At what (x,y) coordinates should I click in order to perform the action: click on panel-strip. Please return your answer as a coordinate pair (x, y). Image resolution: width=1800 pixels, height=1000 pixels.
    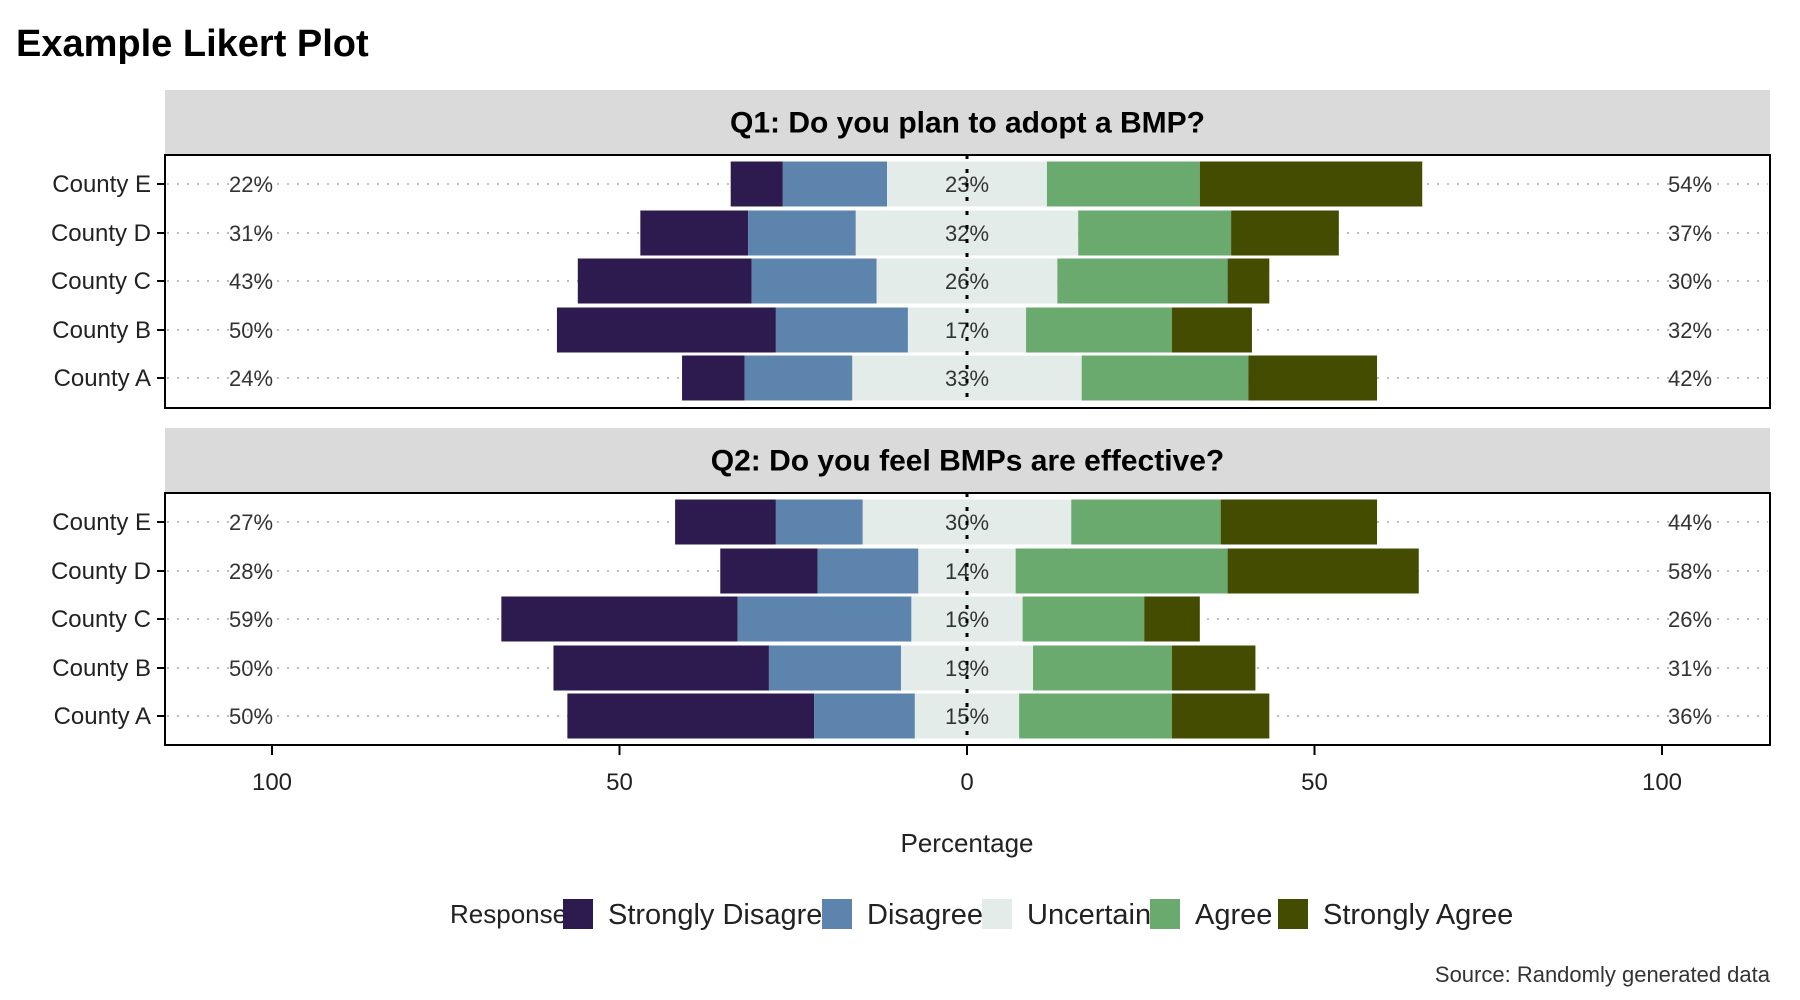
    Looking at the image, I should click on (967, 460).